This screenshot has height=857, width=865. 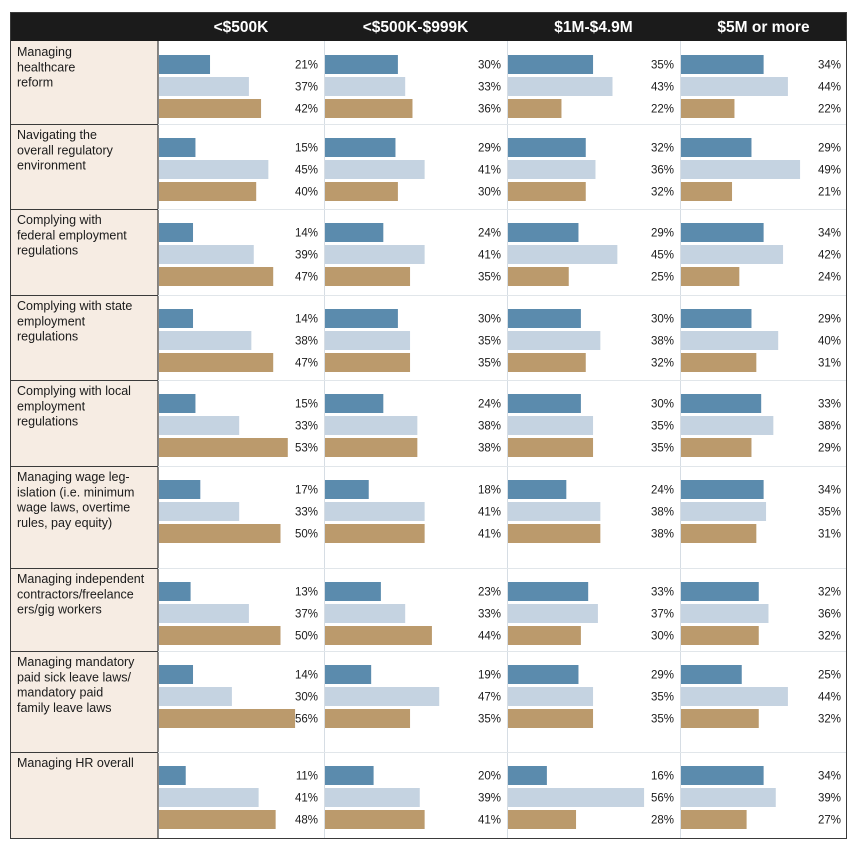 I want to click on category-label-line: Complying with, so click(x=59, y=220).